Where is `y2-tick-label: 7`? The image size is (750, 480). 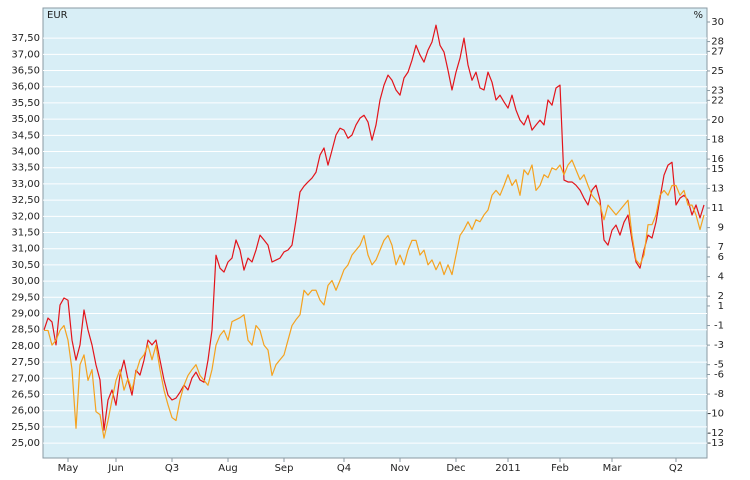 y2-tick-label: 7 is located at coordinates (721, 247).